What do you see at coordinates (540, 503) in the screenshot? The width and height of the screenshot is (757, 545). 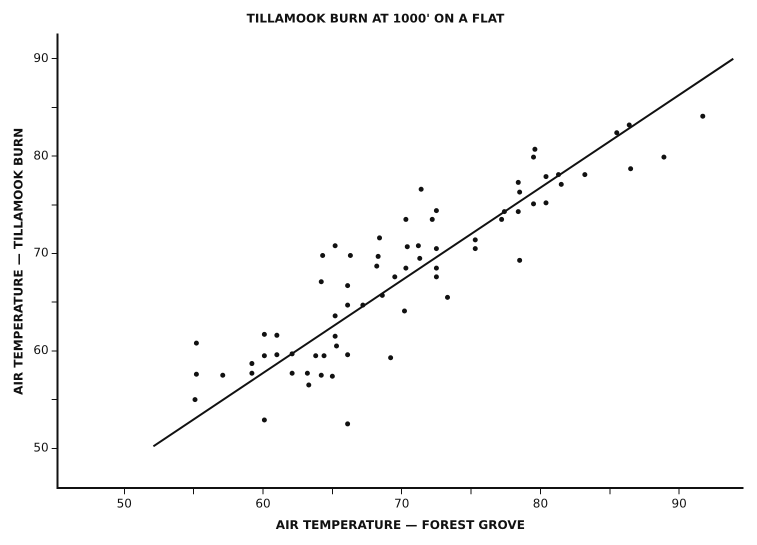 I see `x-tick-label: 80` at bounding box center [540, 503].